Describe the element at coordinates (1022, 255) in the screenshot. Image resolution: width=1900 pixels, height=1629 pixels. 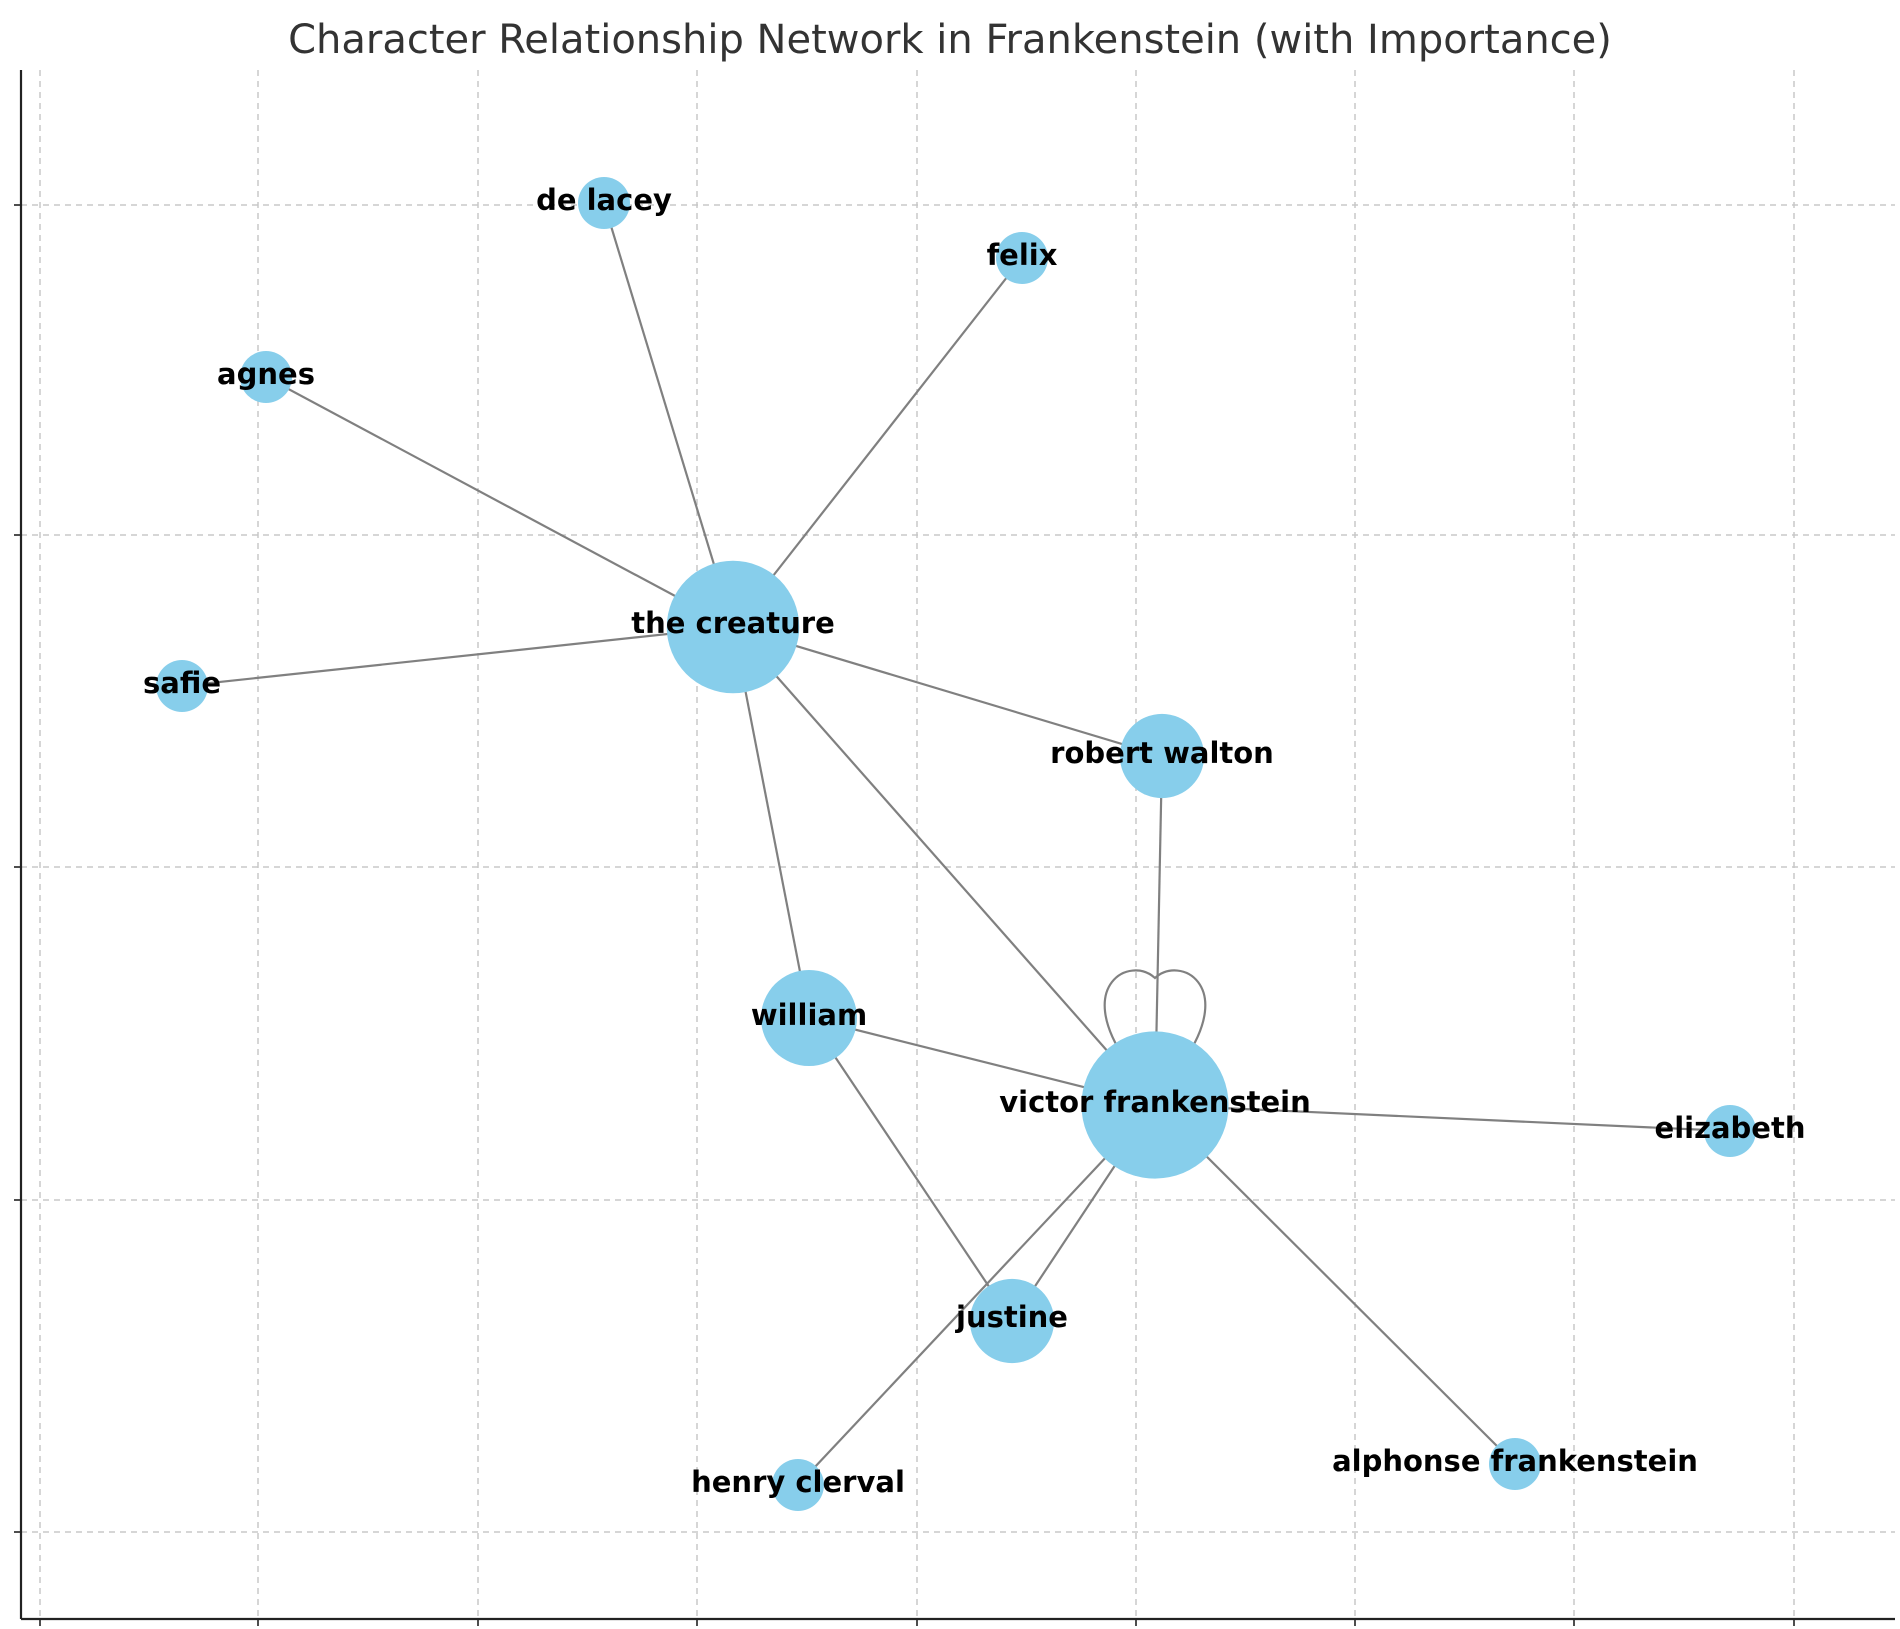
I see `label-felix: felix` at that location.